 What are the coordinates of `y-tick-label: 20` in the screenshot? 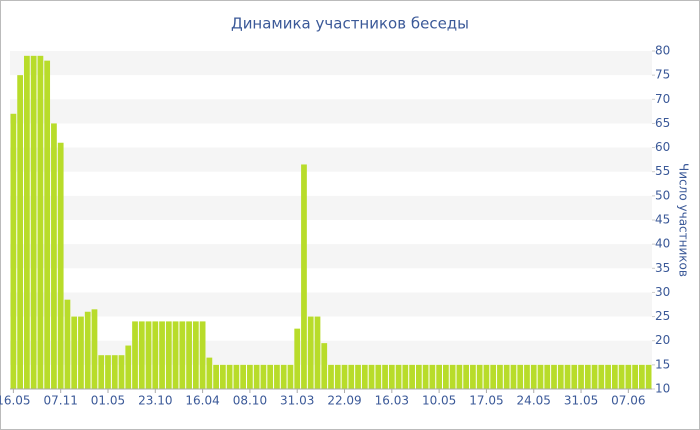 It's located at (662, 340).